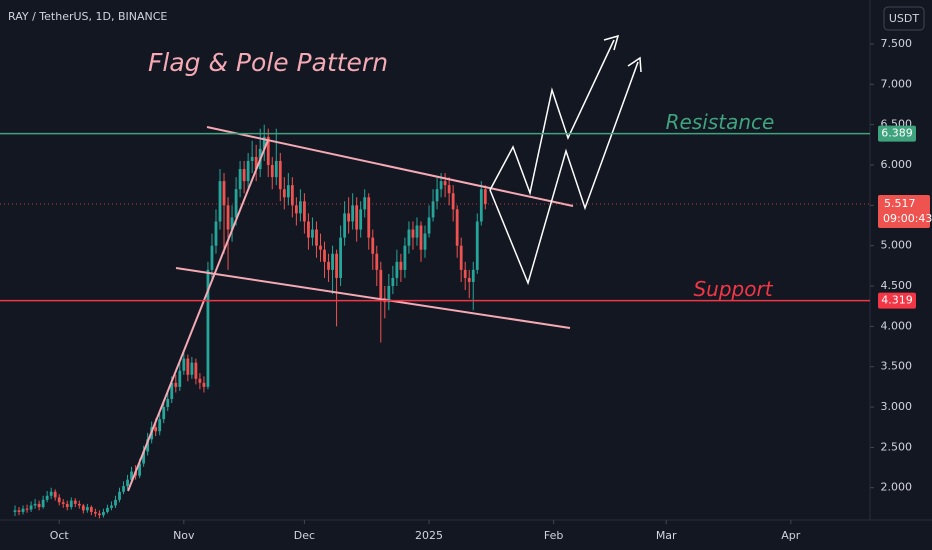  Describe the element at coordinates (268, 62) in the screenshot. I see `chart-title: Flag & Pole Pattern` at that location.